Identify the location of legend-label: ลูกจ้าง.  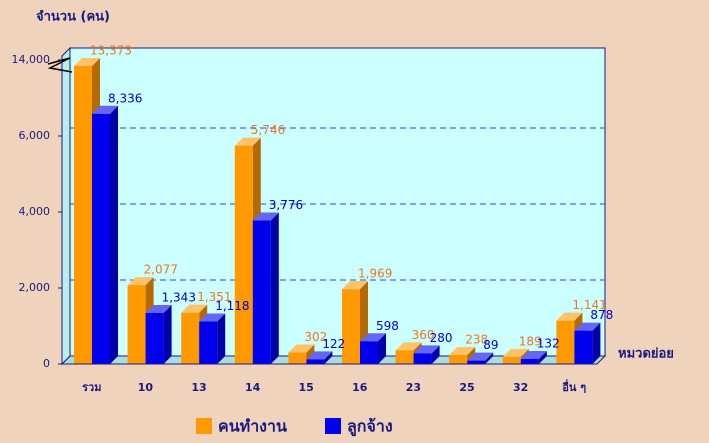
(370, 427).